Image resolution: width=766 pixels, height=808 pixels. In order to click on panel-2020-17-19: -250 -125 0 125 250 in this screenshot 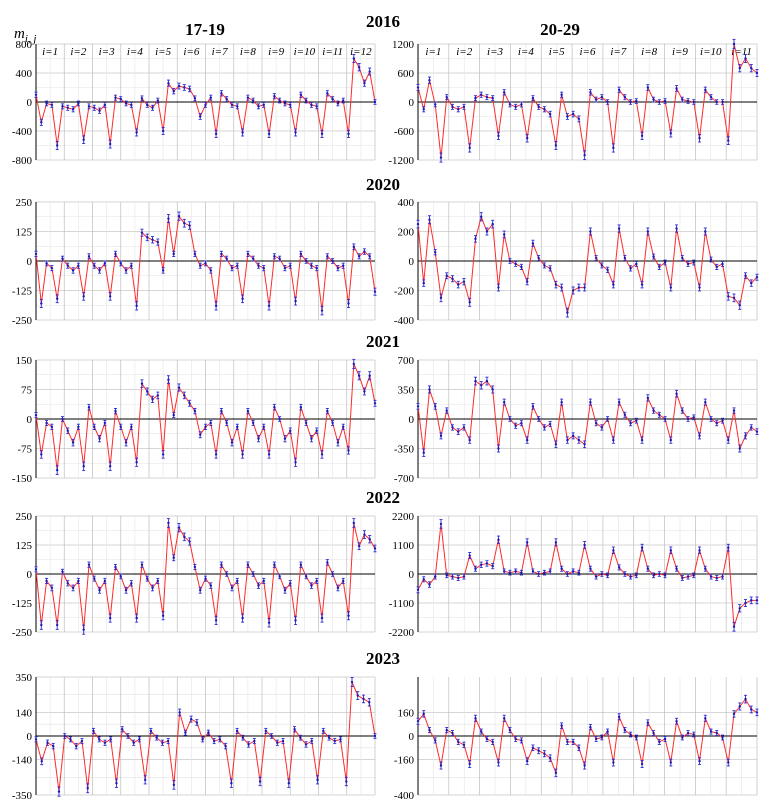, I will do `click(194, 262)`.